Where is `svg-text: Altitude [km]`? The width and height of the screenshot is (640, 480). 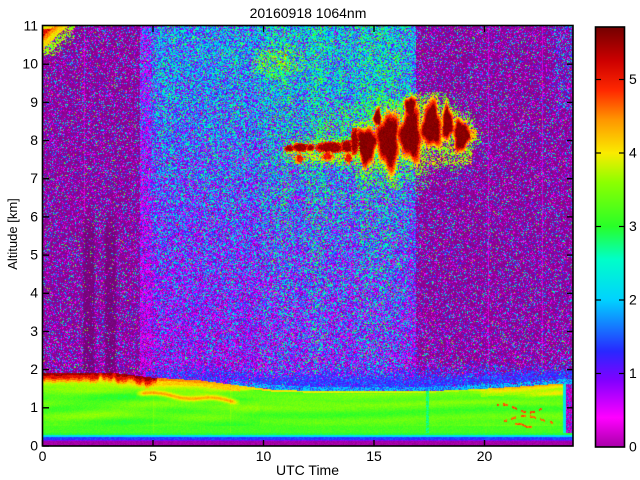
svg-text: Altitude [km] is located at coordinates (12, 234).